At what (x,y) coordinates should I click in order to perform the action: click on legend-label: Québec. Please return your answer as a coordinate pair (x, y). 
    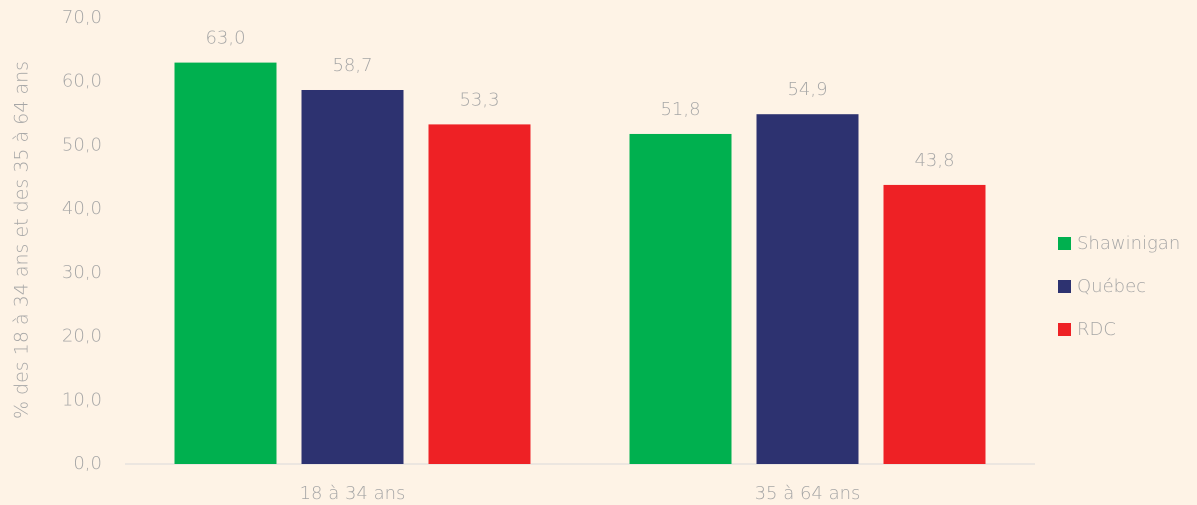
    Looking at the image, I should click on (1111, 286).